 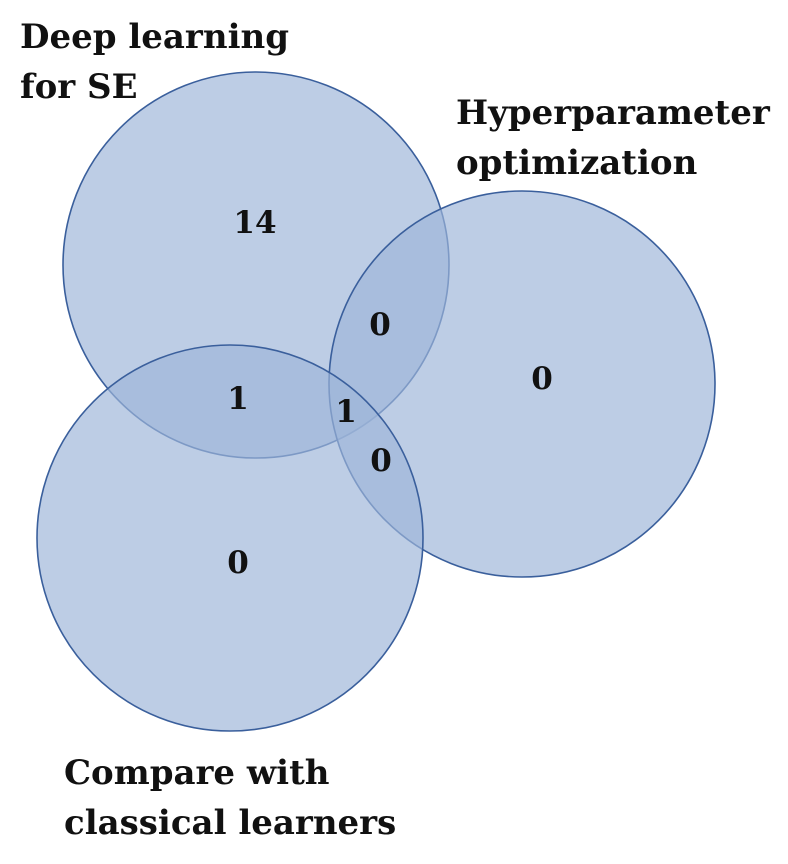 What do you see at coordinates (230, 823) in the screenshot?
I see `set-label-line: classical learners` at bounding box center [230, 823].